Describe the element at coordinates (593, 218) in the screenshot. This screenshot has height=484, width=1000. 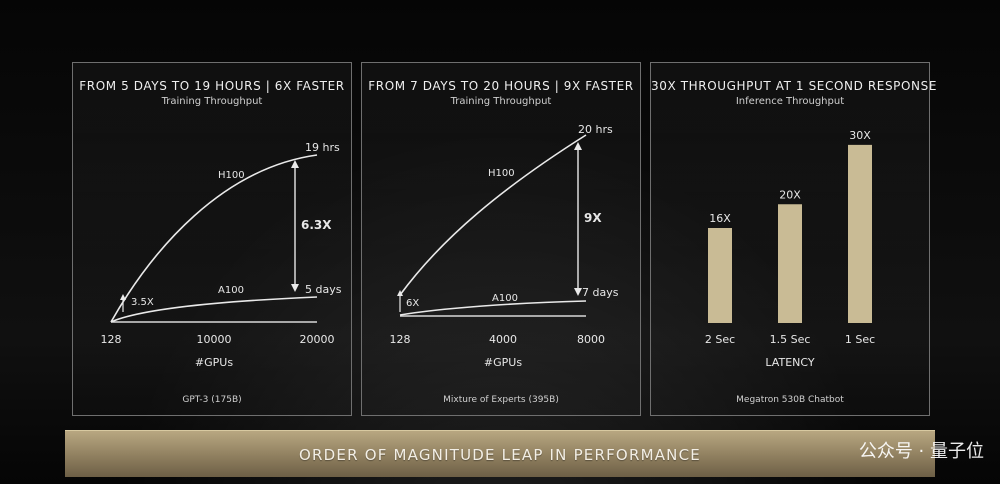
I see `annotation-9x: 9X` at that location.